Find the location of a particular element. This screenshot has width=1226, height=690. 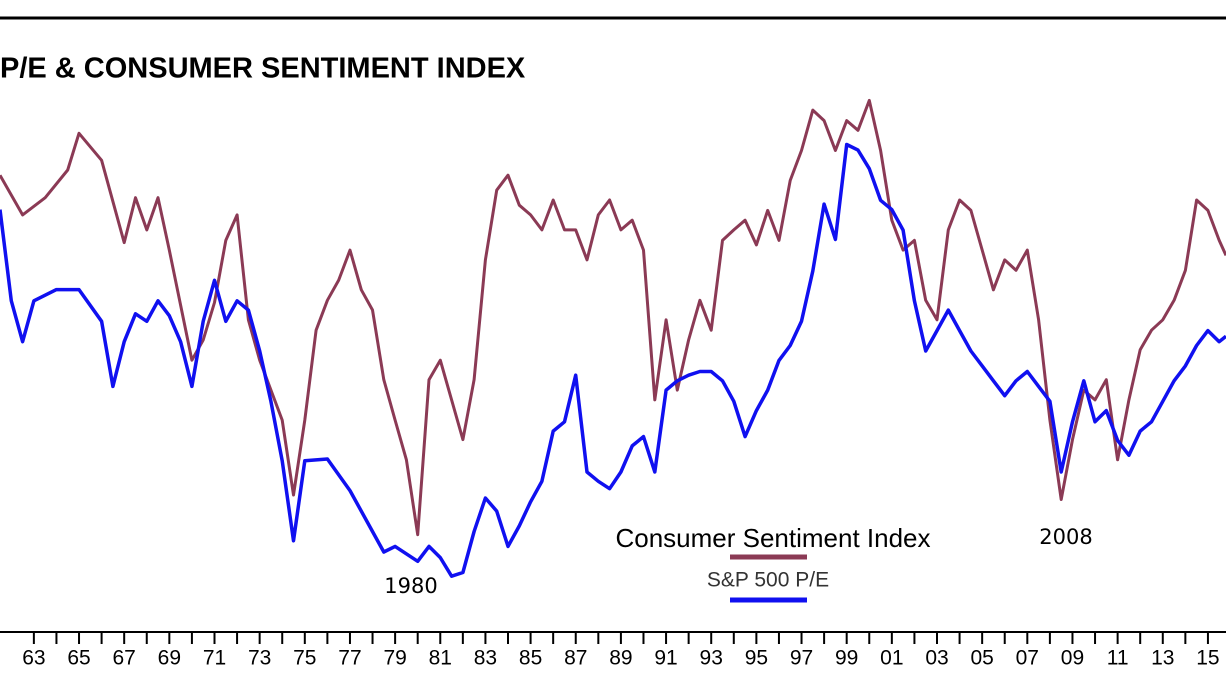

x-tick-label: 93 is located at coordinates (711, 658).